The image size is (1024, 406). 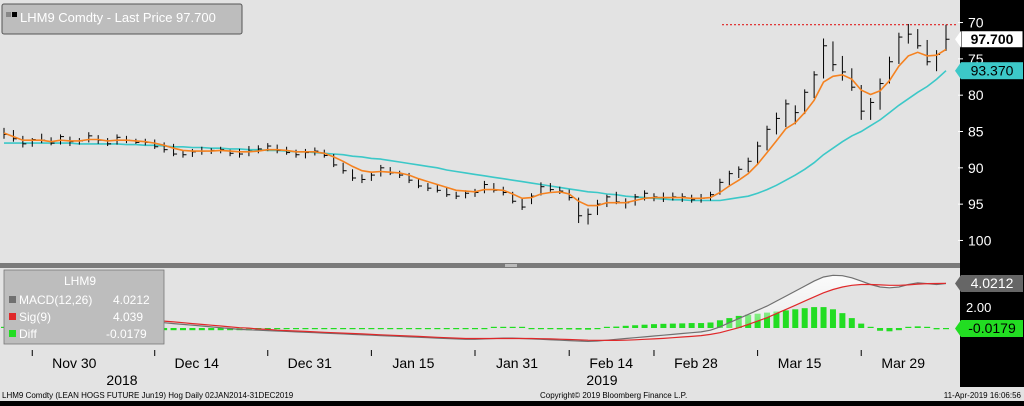 I want to click on time-axis-label: Mar 29, so click(x=903, y=363).